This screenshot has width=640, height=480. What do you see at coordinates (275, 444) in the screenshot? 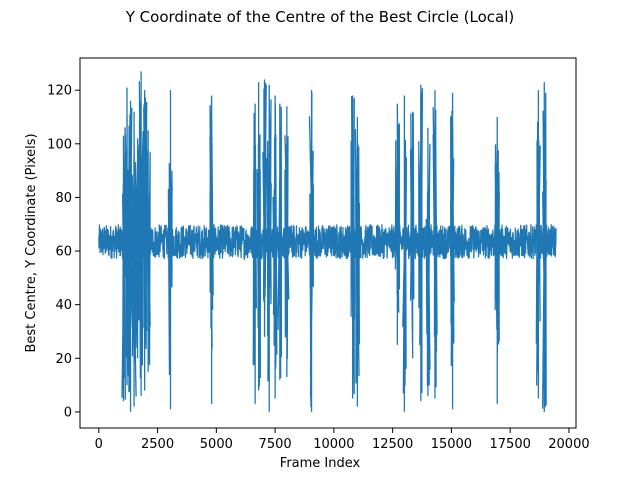
I see `x-tick-label: 7500` at bounding box center [275, 444].